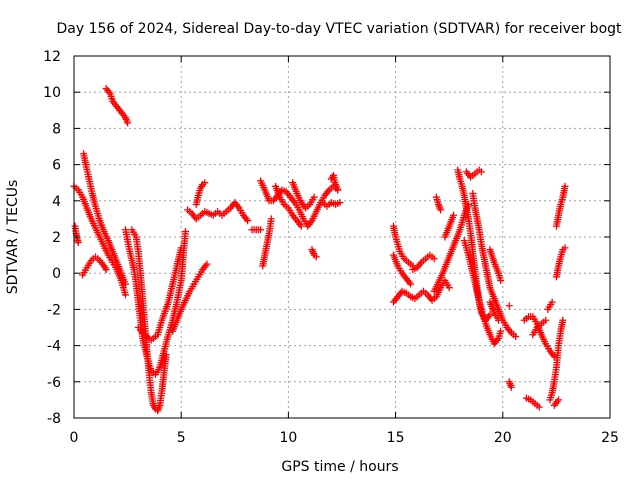 Image resolution: width=640 pixels, height=480 pixels. I want to click on y-tick-label: -4, so click(54, 347).